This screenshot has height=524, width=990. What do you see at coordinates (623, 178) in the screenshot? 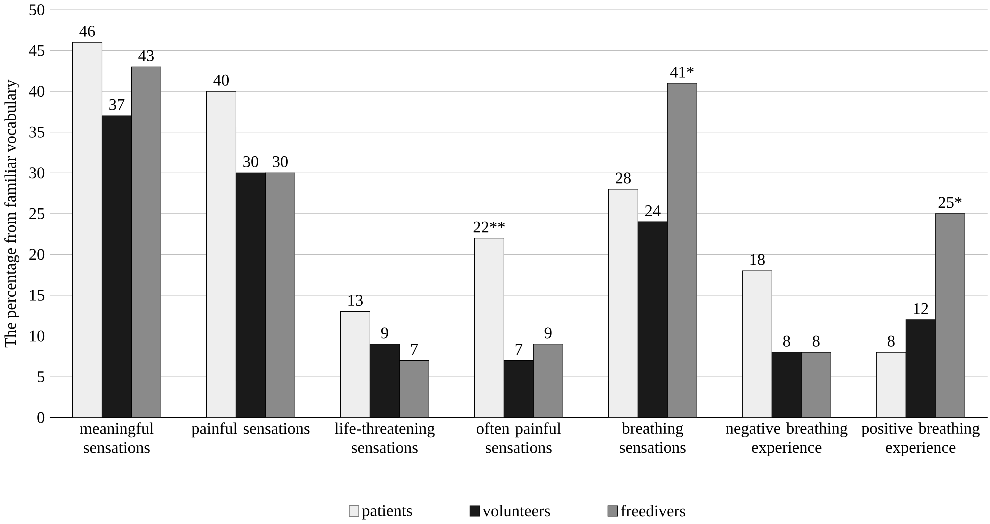
I see `data-label: 28` at bounding box center [623, 178].